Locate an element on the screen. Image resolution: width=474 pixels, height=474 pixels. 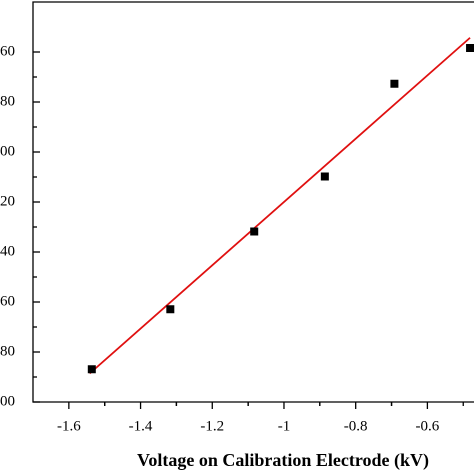
y-tick-label: -160 is located at coordinates (7, 301).